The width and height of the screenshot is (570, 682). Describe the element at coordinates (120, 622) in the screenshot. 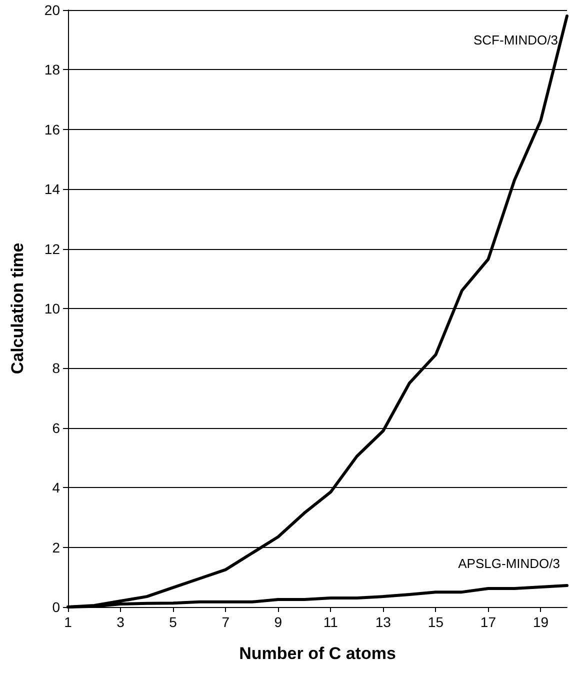

I see `x-tick-label: 3` at that location.